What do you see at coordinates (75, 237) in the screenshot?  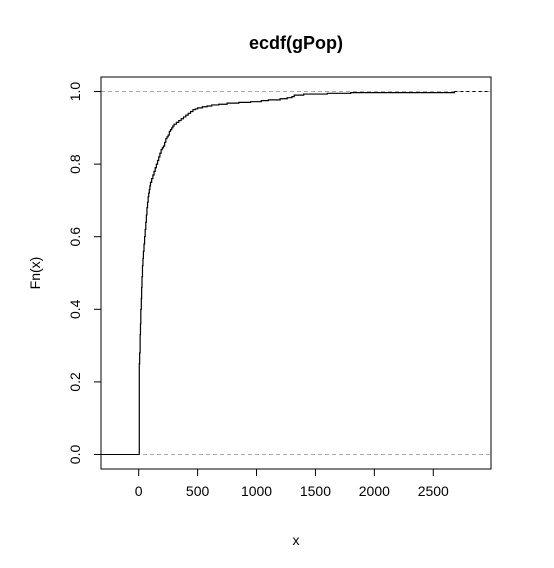 I see `y-tick-label: 0.6` at bounding box center [75, 237].